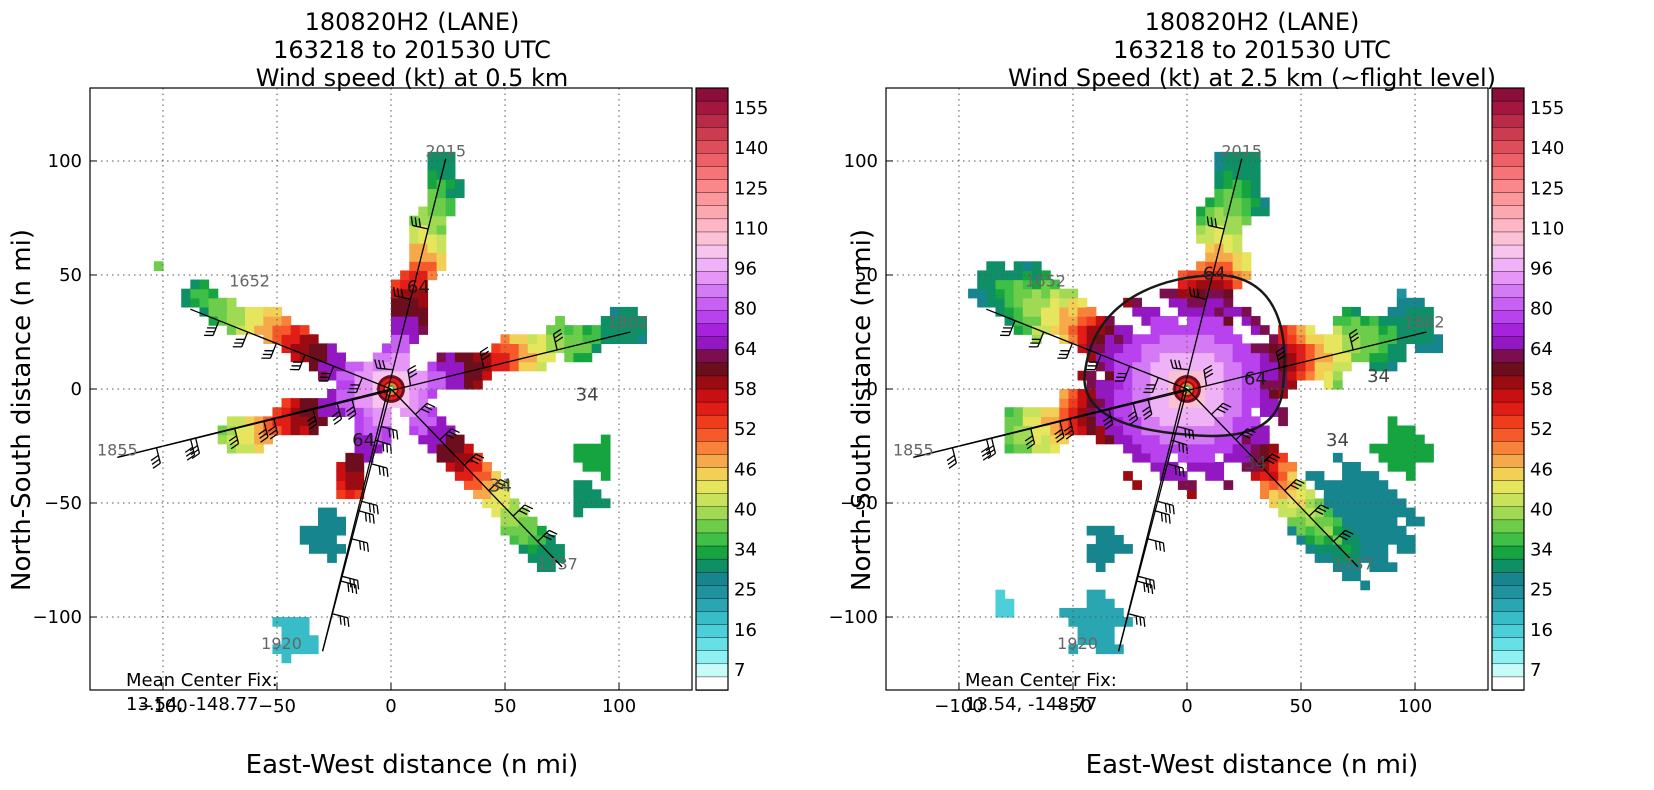 This screenshot has width=1654, height=790. I want to click on y-tick-label: −100, so click(853, 617).